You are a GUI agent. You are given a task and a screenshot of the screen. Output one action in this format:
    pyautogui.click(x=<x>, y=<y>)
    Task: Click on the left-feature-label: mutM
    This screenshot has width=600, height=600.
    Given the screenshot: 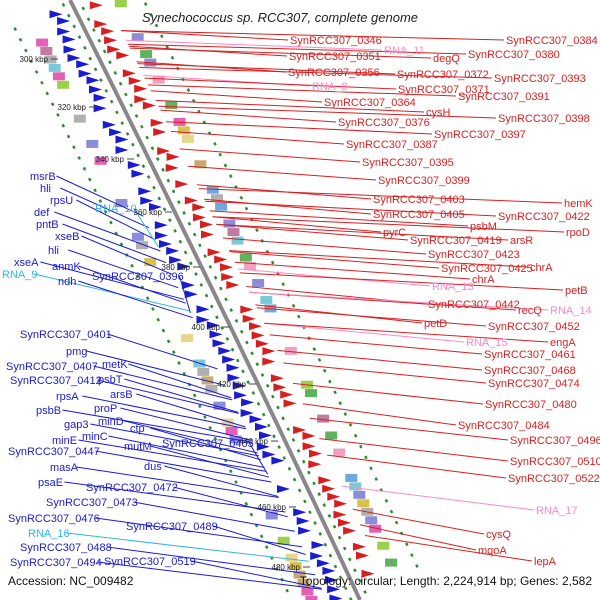 What is the action you would take?
    pyautogui.click(x=138, y=447)
    